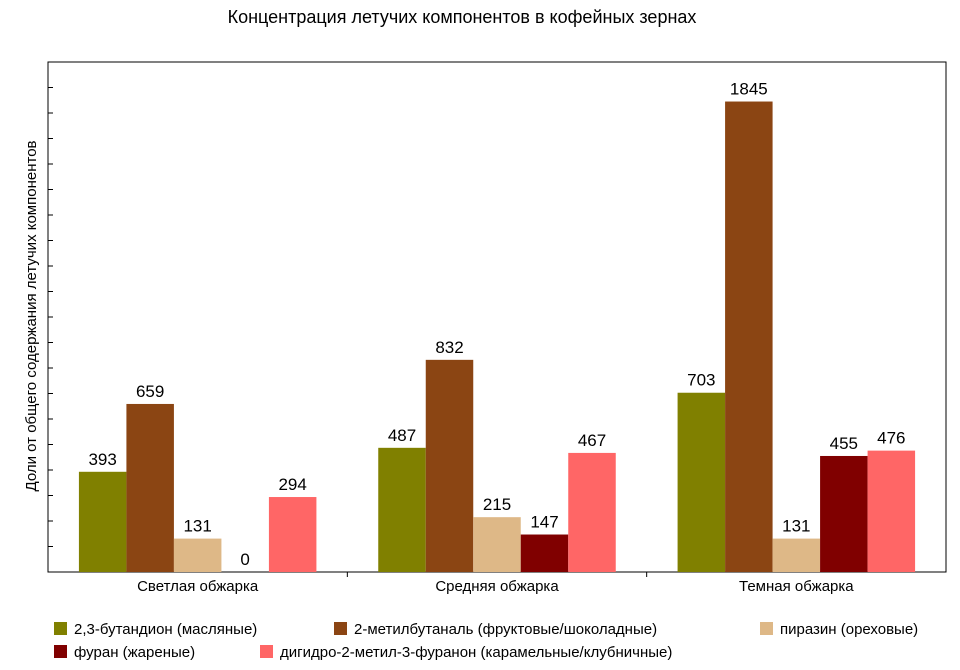  Describe the element at coordinates (244, 559) in the screenshot. I see `data-label: 0` at that location.